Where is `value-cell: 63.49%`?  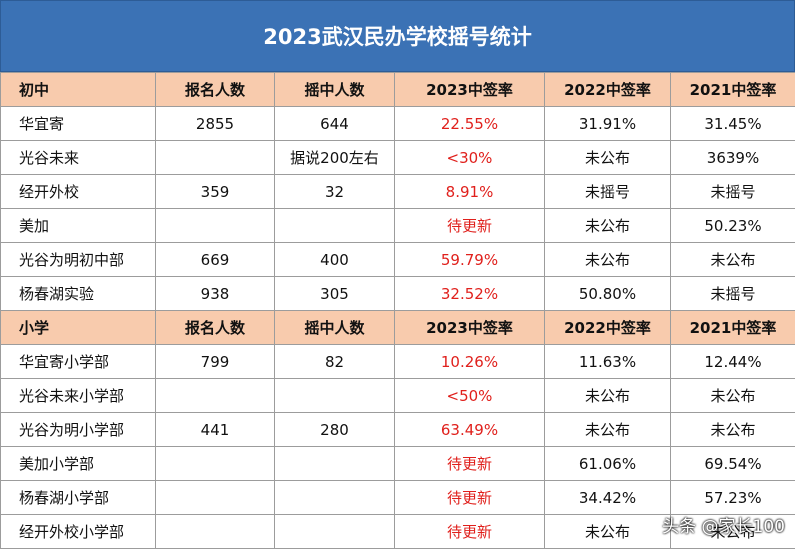
value-cell: 63.49% is located at coordinates (470, 430).